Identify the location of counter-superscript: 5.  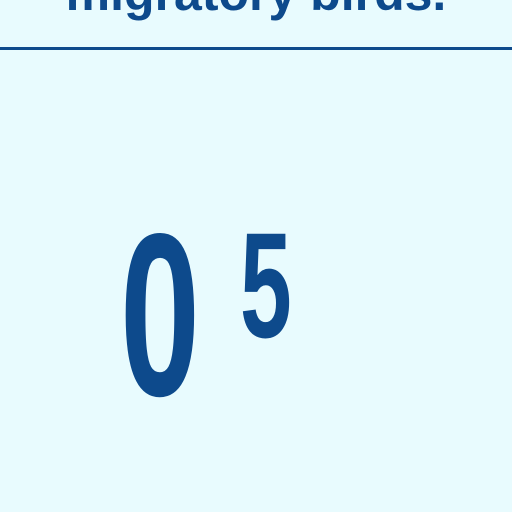
(266, 285).